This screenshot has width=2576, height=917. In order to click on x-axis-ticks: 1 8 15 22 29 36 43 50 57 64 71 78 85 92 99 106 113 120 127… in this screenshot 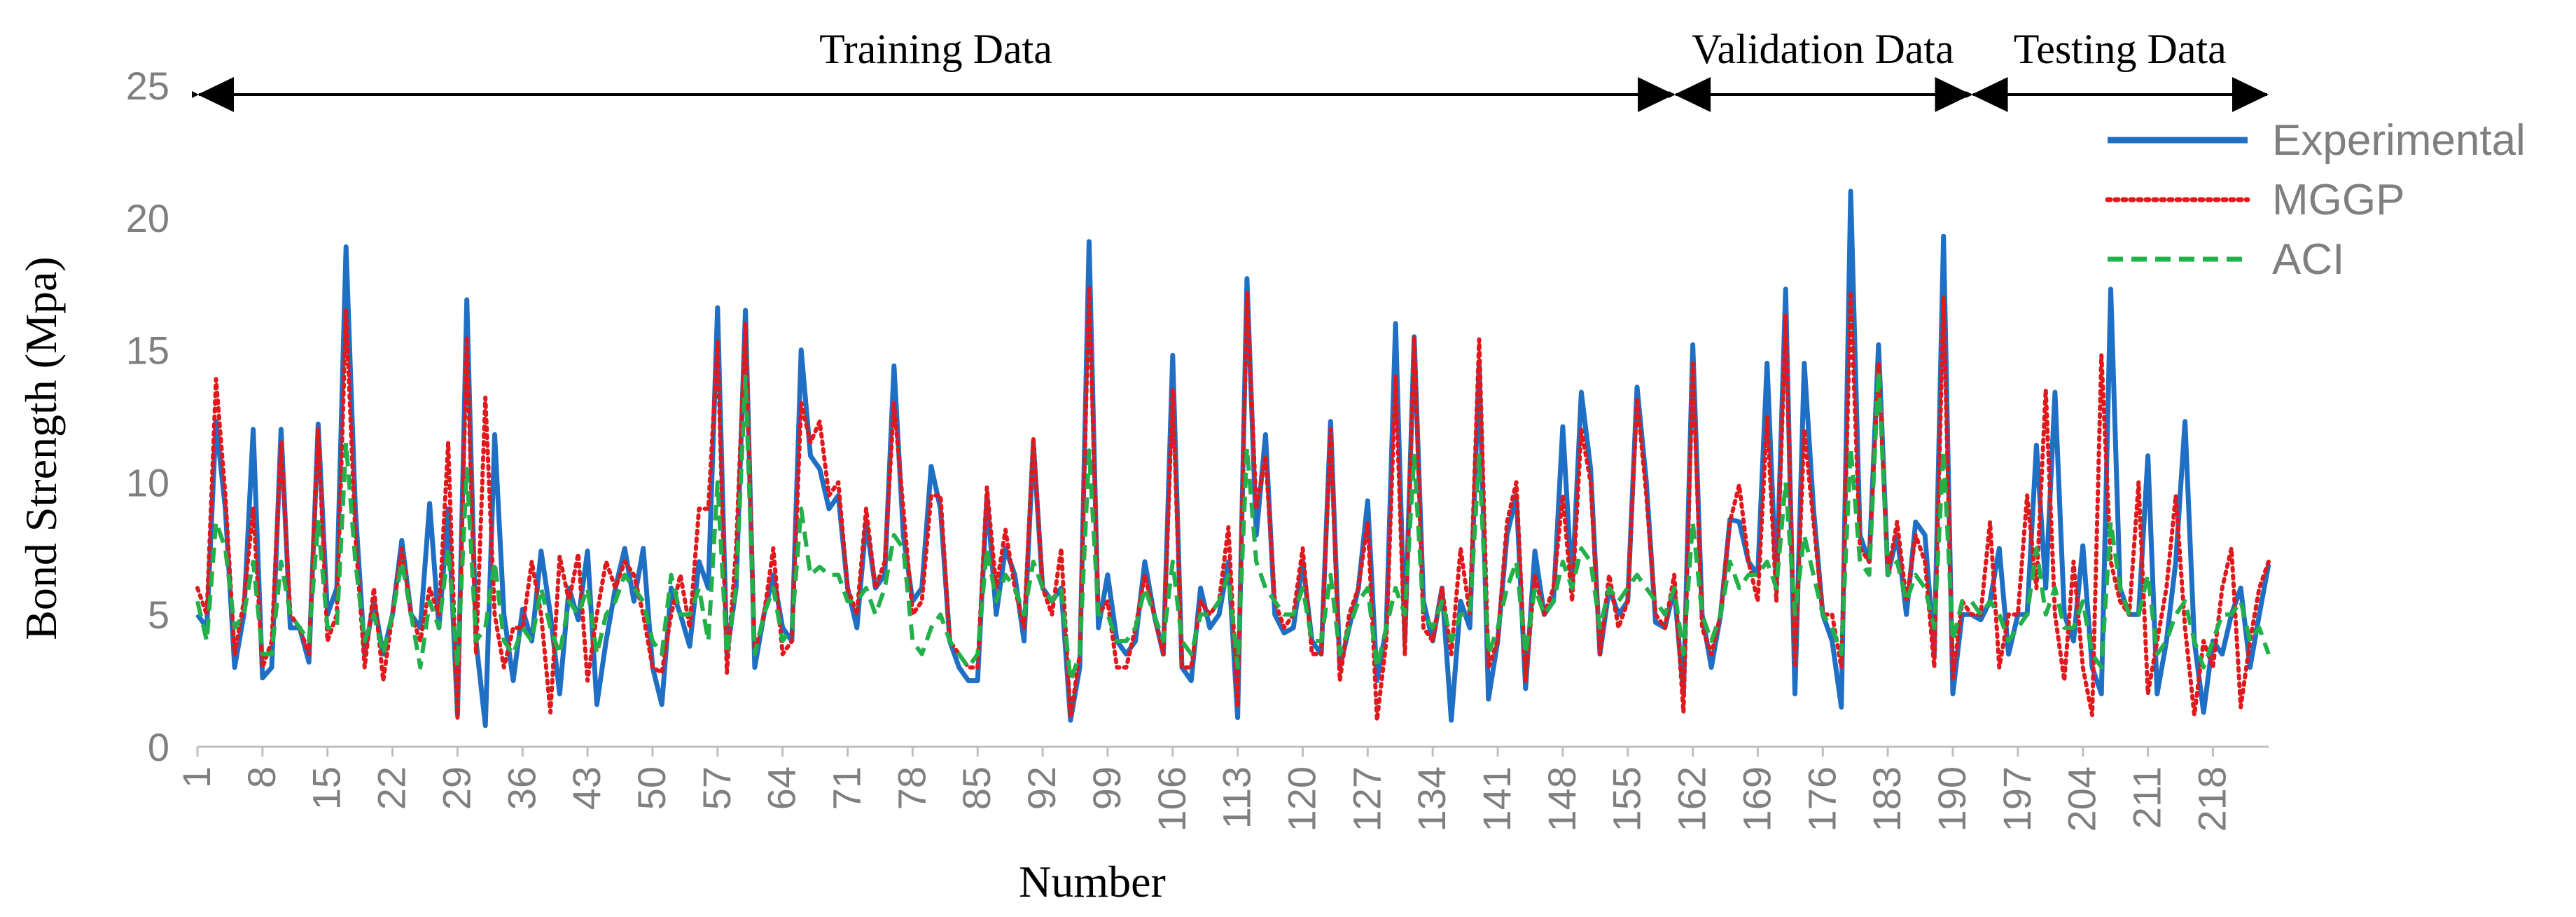, I will do `click(1204, 790)`.